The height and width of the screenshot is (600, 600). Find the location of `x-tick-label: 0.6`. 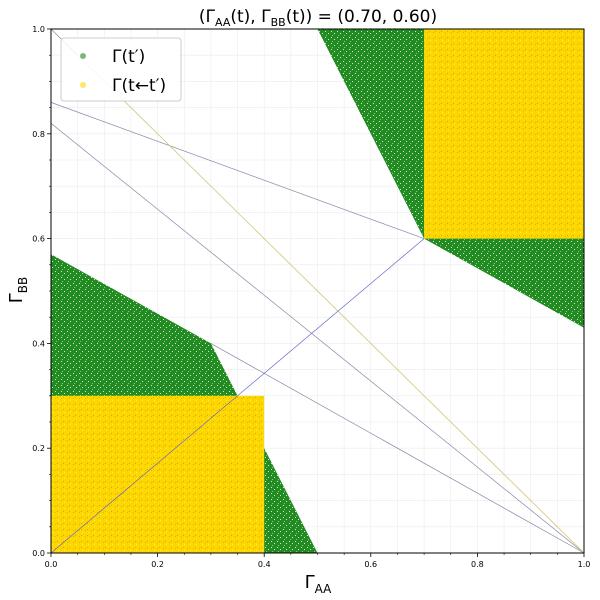

x-tick-label: 0.6 is located at coordinates (370, 564).